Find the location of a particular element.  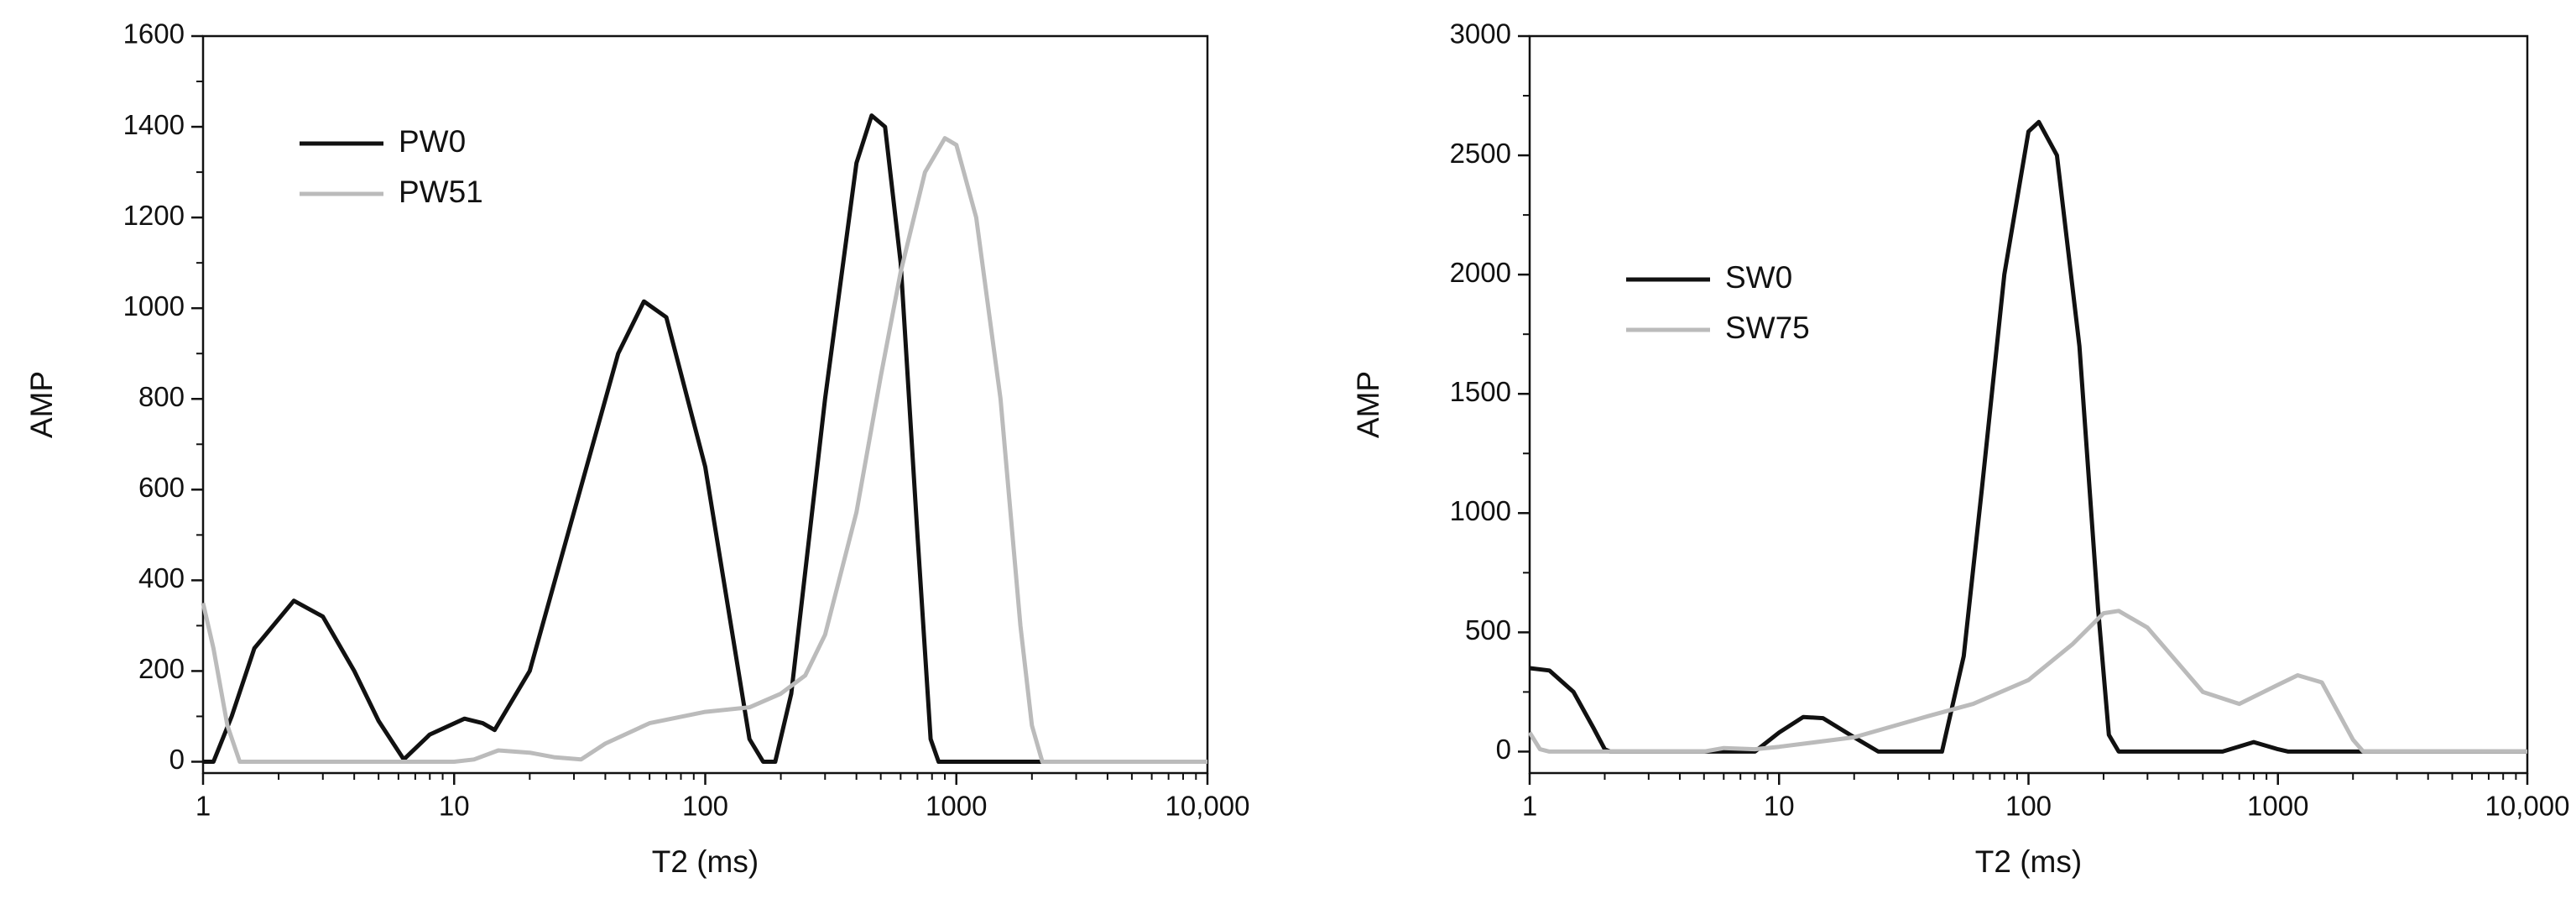

legend-label: SW75 is located at coordinates (1767, 328).